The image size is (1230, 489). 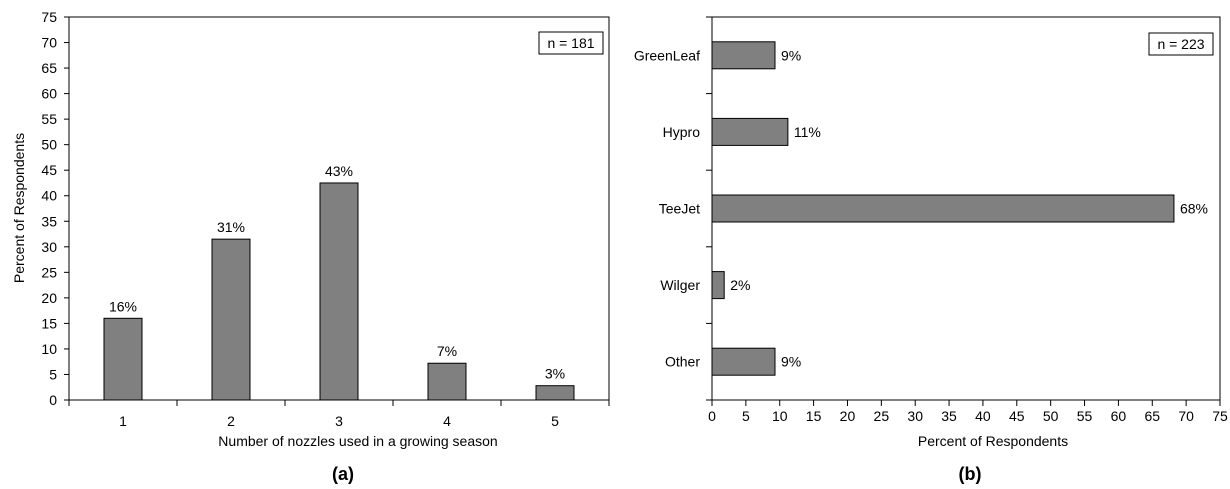 What do you see at coordinates (49, 323) in the screenshot?
I see `chart-a-ytick-label: 15` at bounding box center [49, 323].